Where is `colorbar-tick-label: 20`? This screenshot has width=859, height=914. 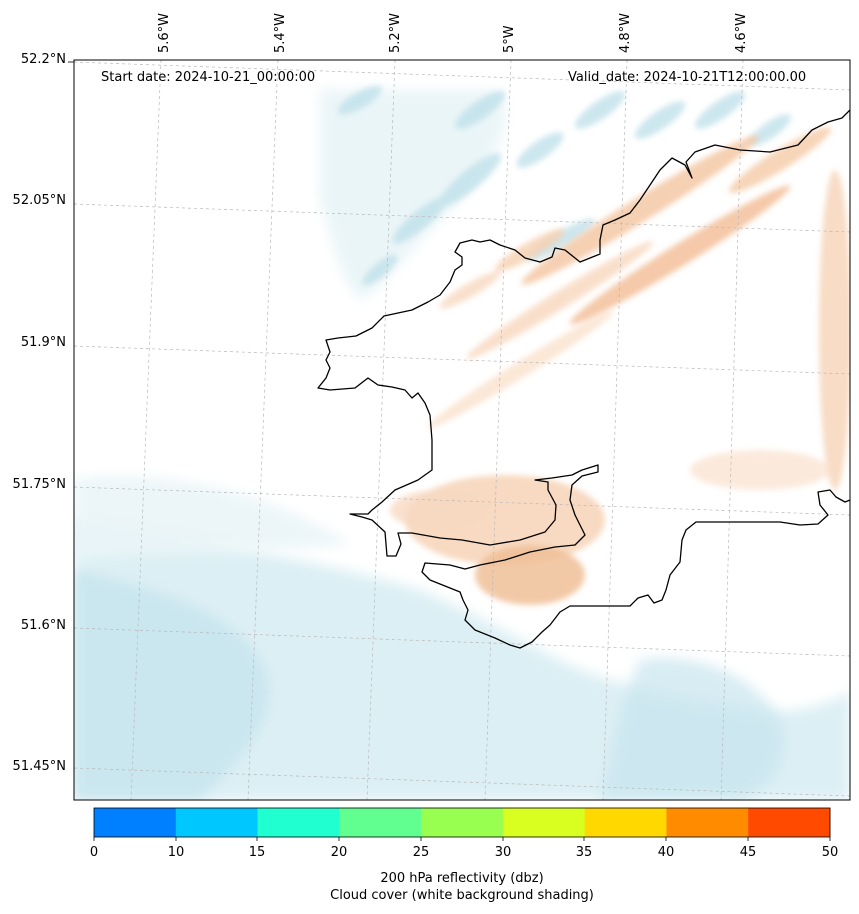 colorbar-tick-label: 20 is located at coordinates (339, 852).